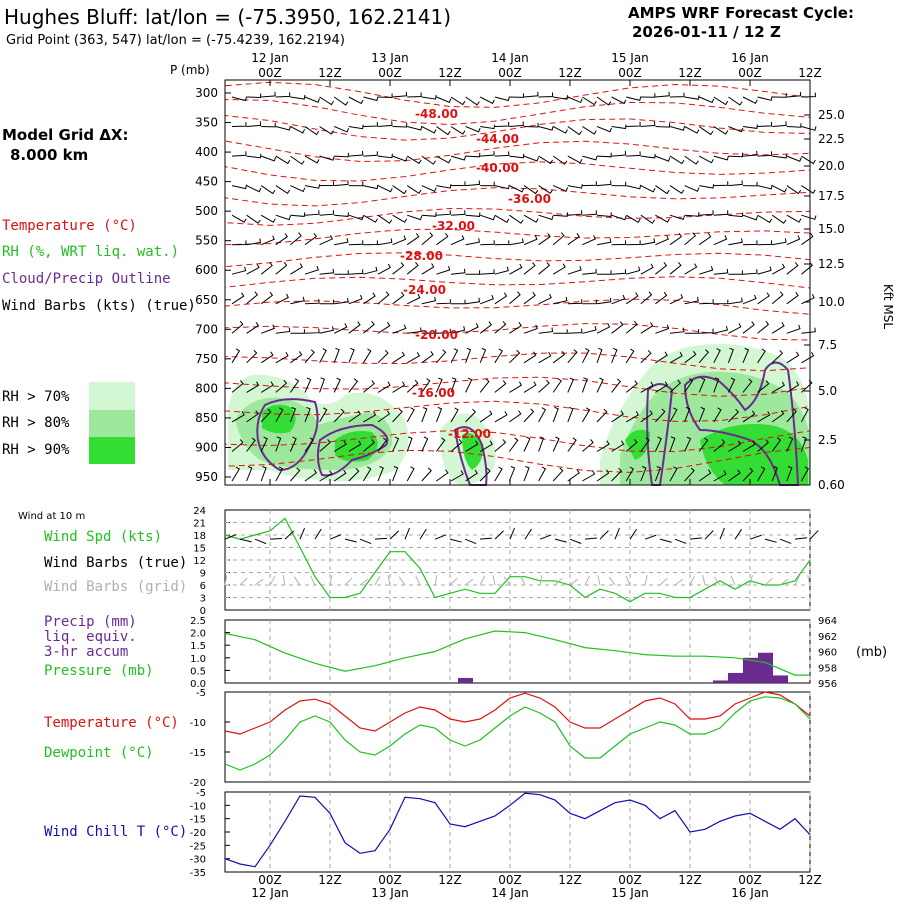  What do you see at coordinates (199, 561) in the screenshot?
I see `y-tick-label: 12` at bounding box center [199, 561].